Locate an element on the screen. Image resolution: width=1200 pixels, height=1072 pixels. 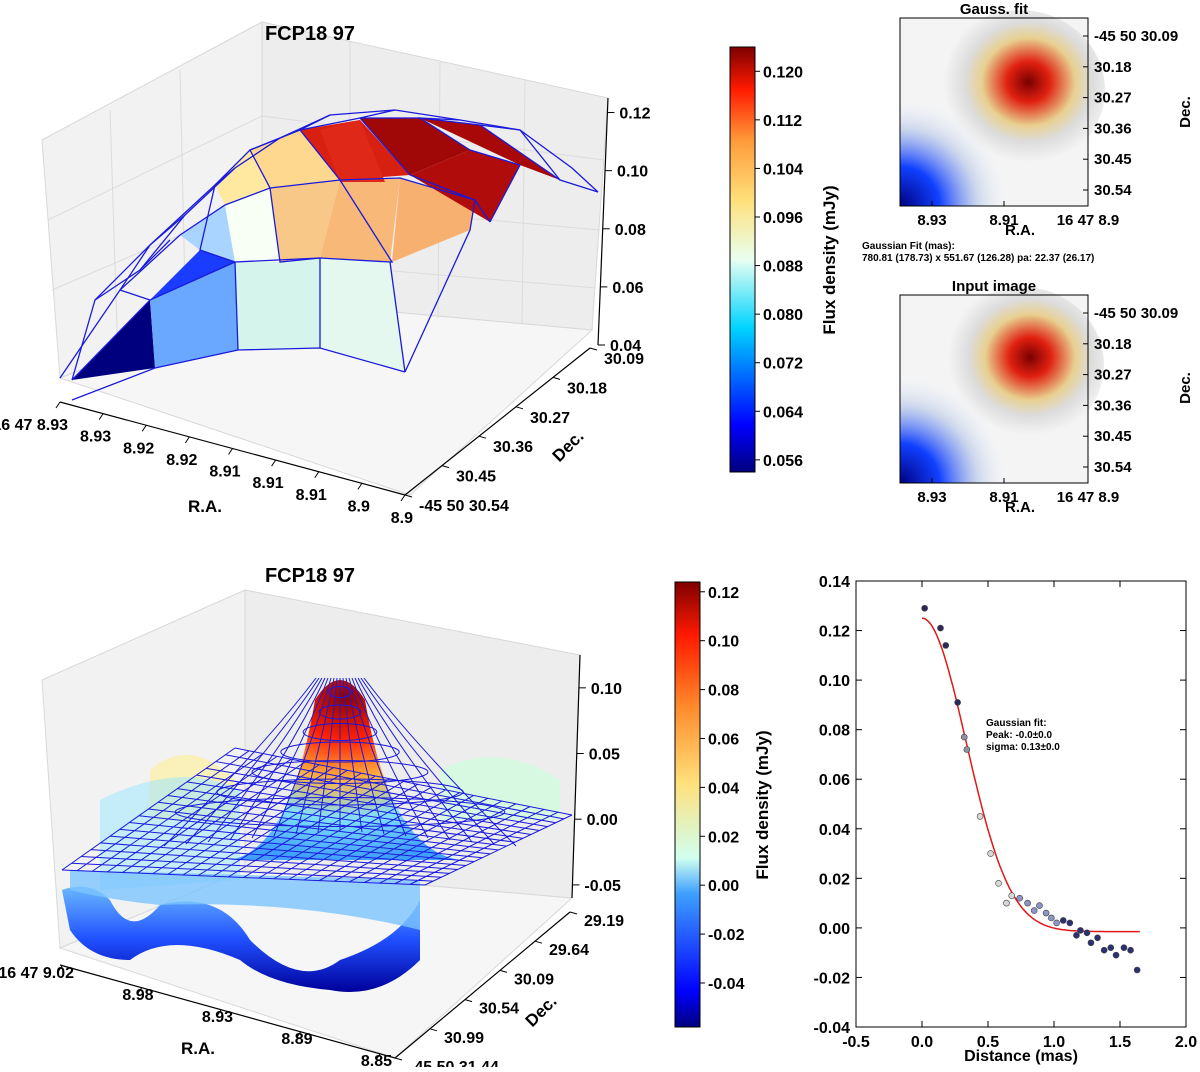
x-tick-label: 8.9 is located at coordinates (402, 518).